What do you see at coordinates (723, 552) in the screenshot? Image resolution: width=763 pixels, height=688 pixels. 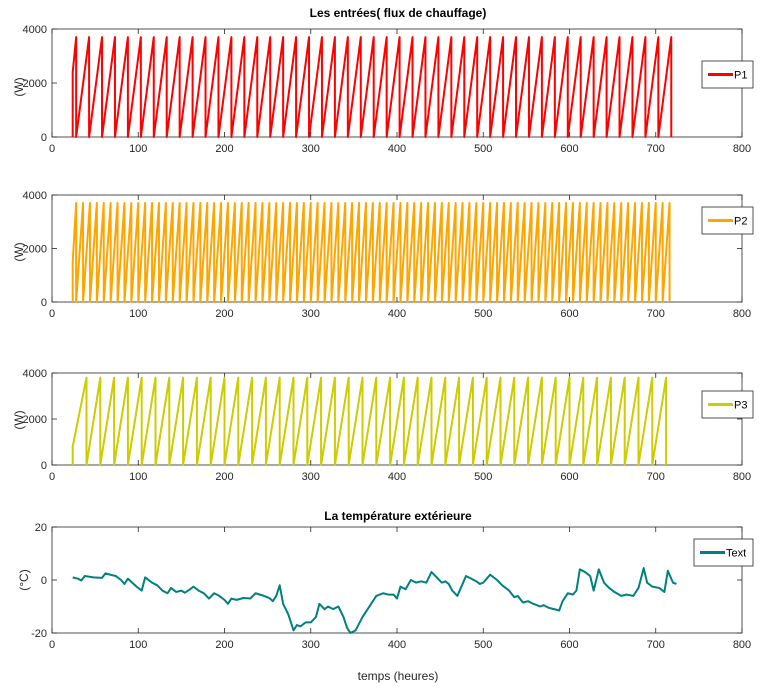 I see `legend: Text` at bounding box center [723, 552].